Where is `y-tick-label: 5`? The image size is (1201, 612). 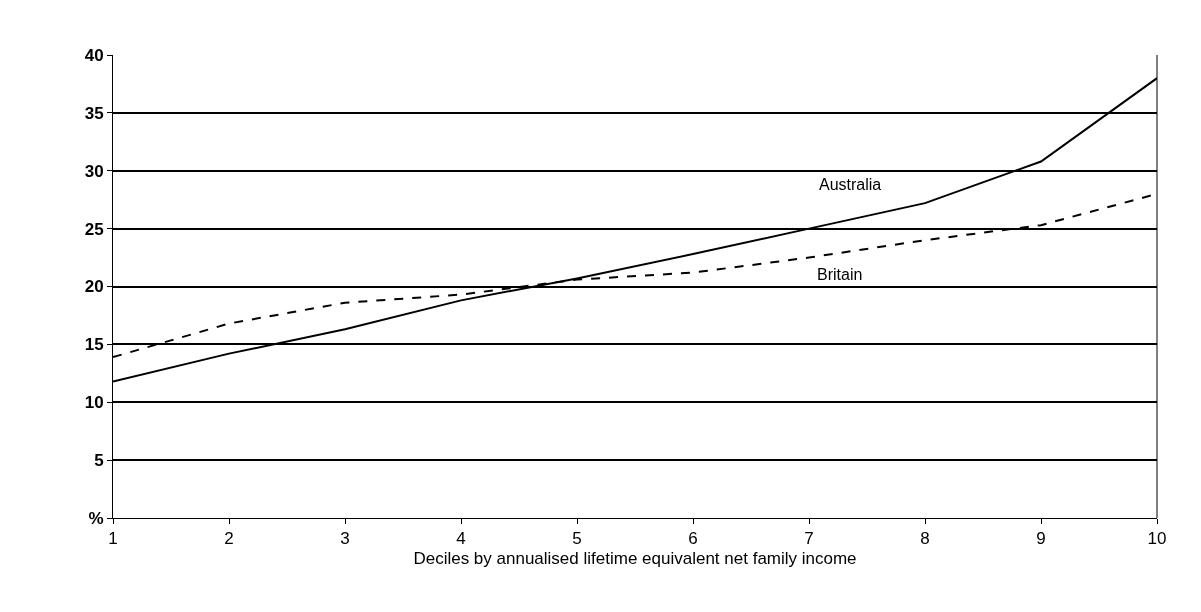
y-tick-label: 5 is located at coordinates (99, 461).